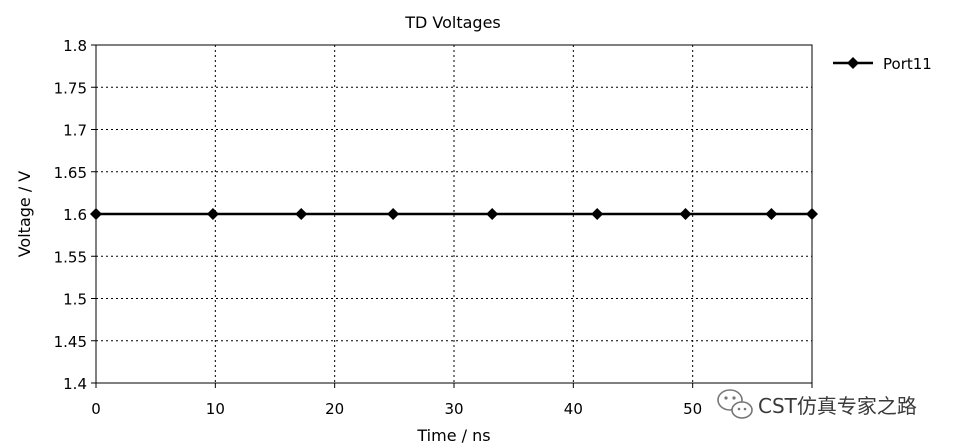  What do you see at coordinates (735, 404) in the screenshot?
I see `wechat-icon` at bounding box center [735, 404].